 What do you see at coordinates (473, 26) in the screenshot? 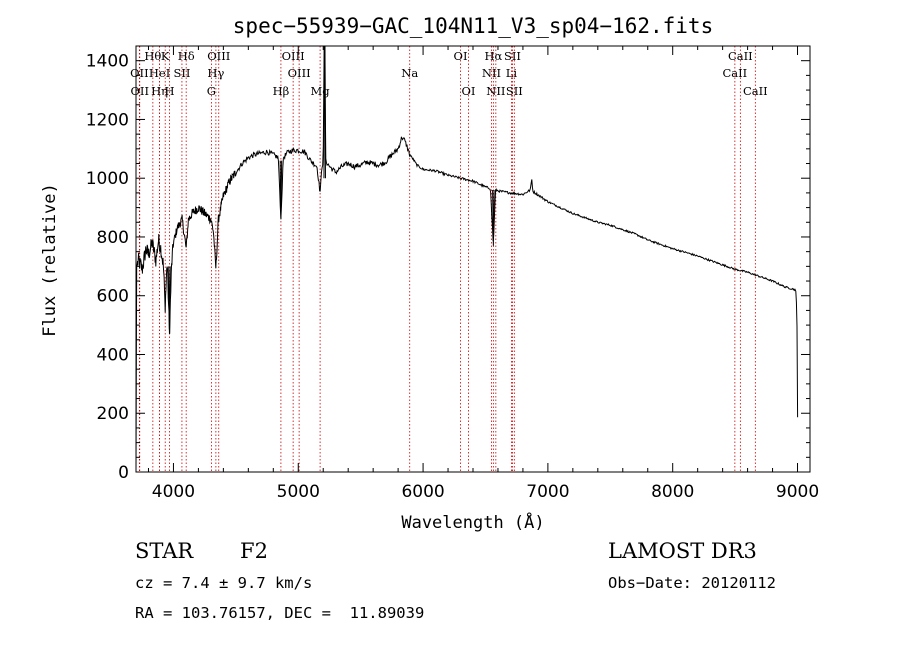
I see `chart-title: spec−55939−GAC_104N11_V3_sp04−162.fits` at bounding box center [473, 26].